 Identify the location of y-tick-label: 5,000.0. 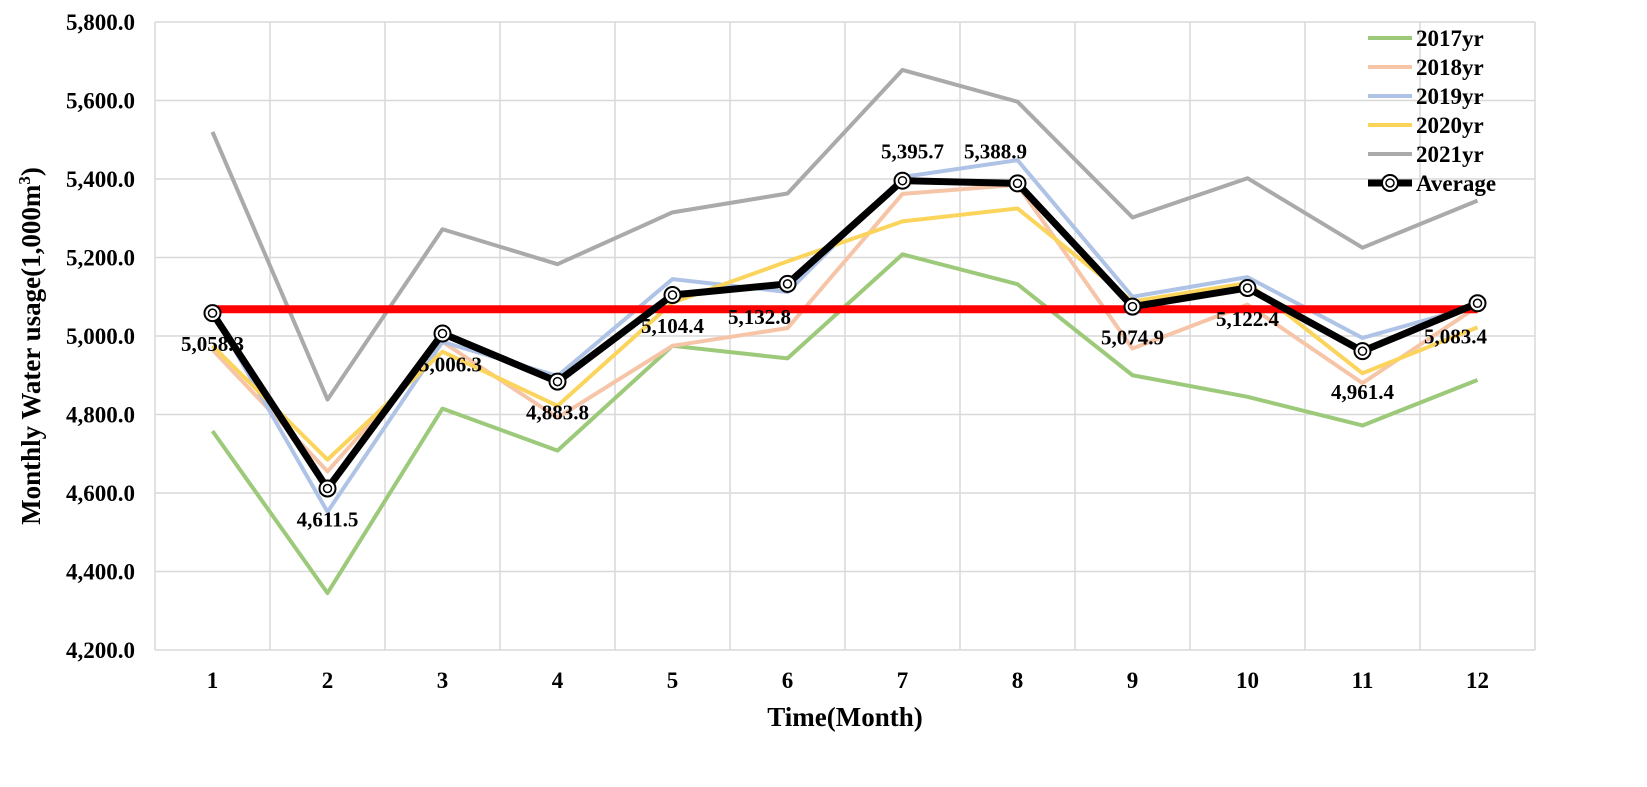
(100, 336).